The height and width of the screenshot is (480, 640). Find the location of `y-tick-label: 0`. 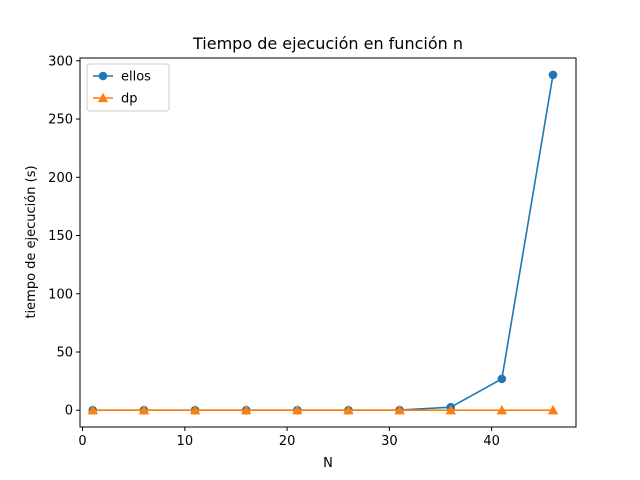

y-tick-label: 0 is located at coordinates (69, 411).